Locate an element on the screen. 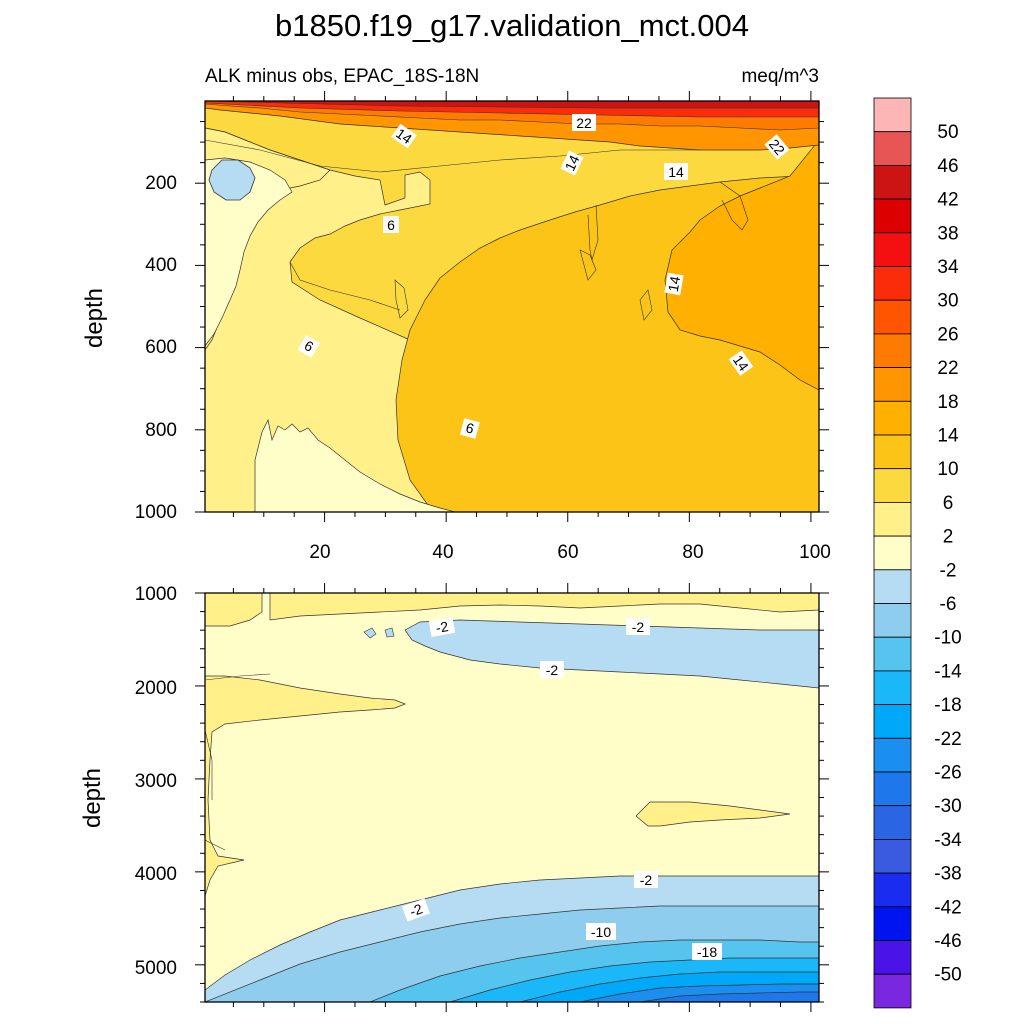  svg-text: -18 is located at coordinates (707, 952).